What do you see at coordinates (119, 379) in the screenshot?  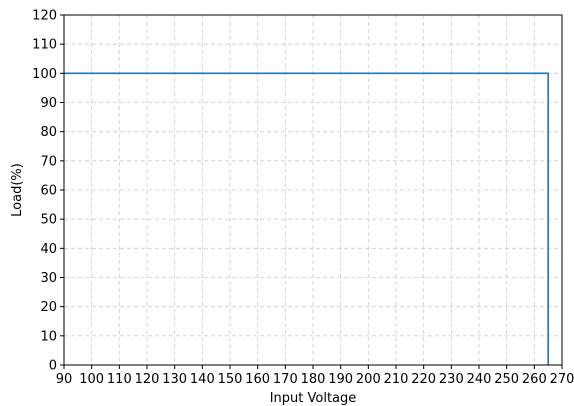 I see `x-tick-label: 110` at bounding box center [119, 379].